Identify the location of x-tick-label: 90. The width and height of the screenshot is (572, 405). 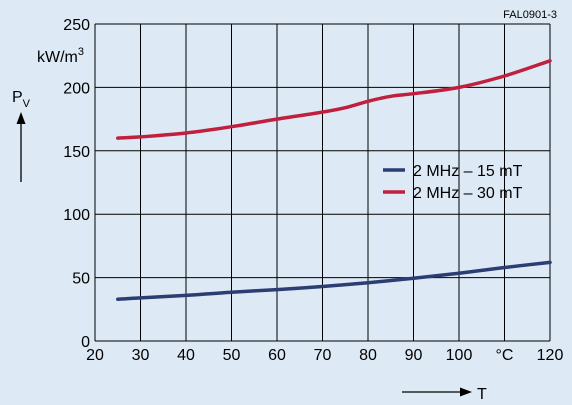
(414, 355).